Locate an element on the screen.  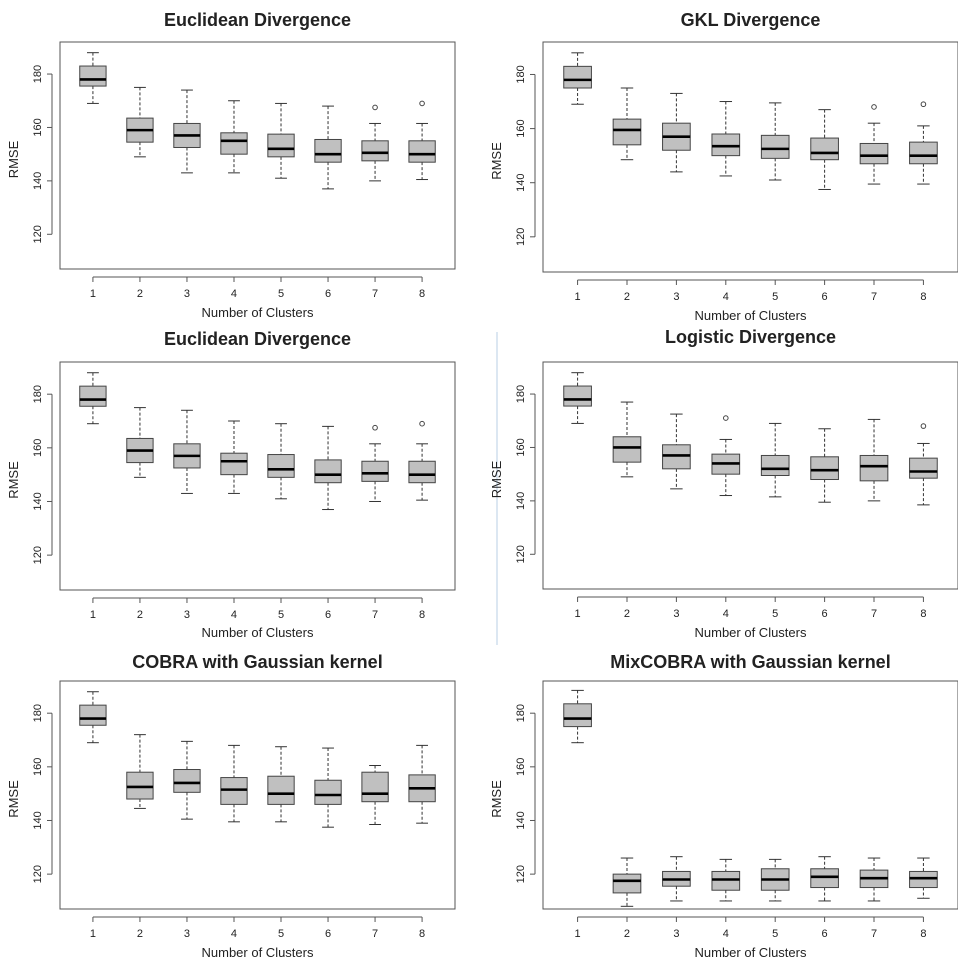
plot-title: COBRA with Gaussian kernel is located at coordinates (257, 662).